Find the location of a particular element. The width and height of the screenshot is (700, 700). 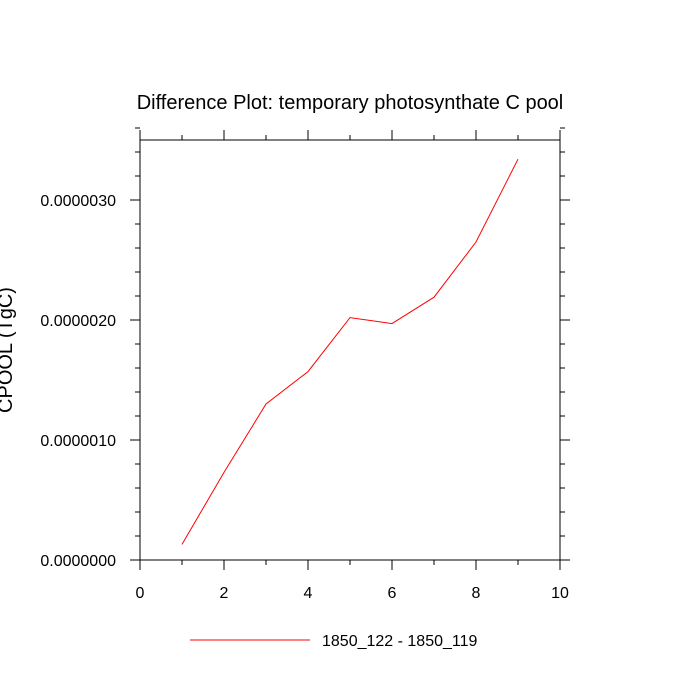

x-tick-label: 0 is located at coordinates (140, 593).